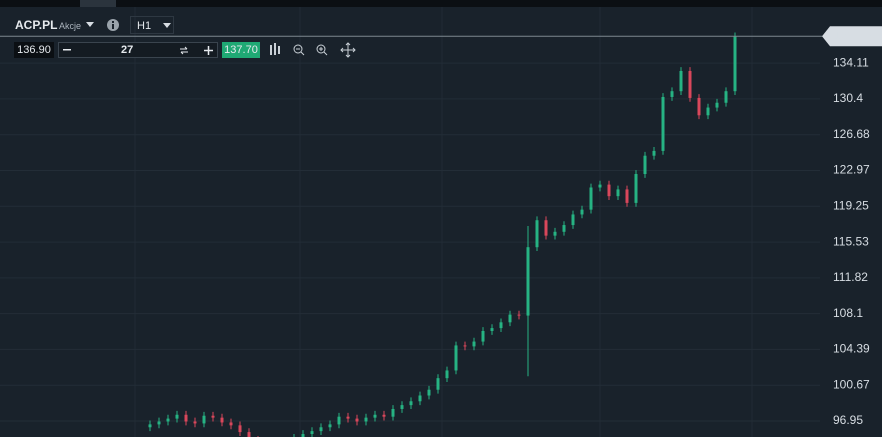  I want to click on y-tick-label: 108.1, so click(848, 313).